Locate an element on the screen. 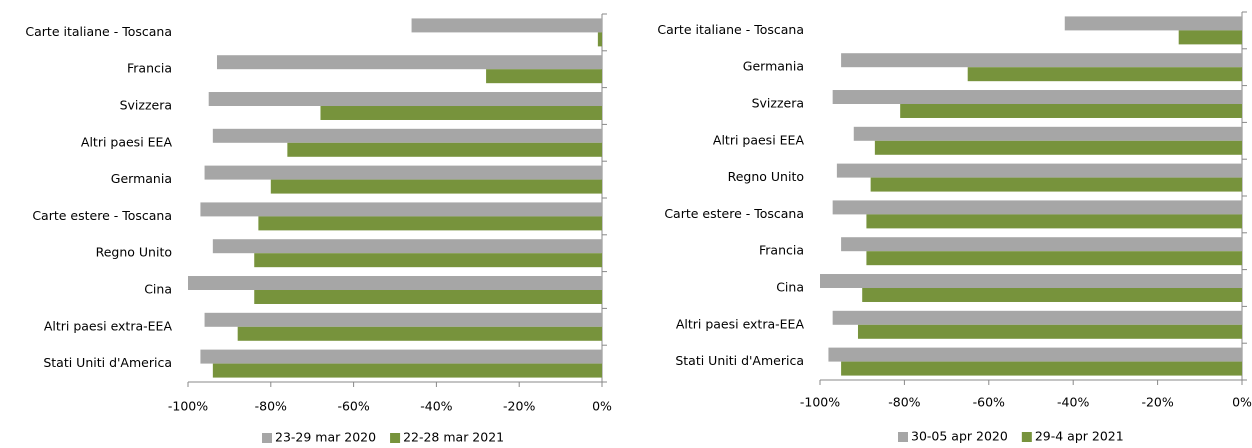  legend-label: 29-4 apr 2021 is located at coordinates (1079, 436).